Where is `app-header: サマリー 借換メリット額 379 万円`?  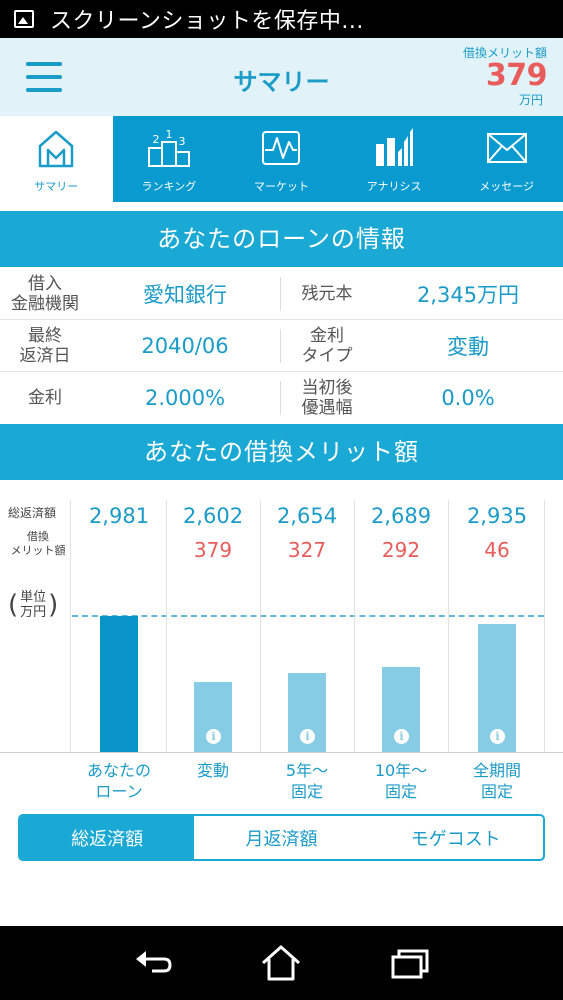
app-header: サマリー 借換メリット額 379 万円 is located at coordinates (281, 77).